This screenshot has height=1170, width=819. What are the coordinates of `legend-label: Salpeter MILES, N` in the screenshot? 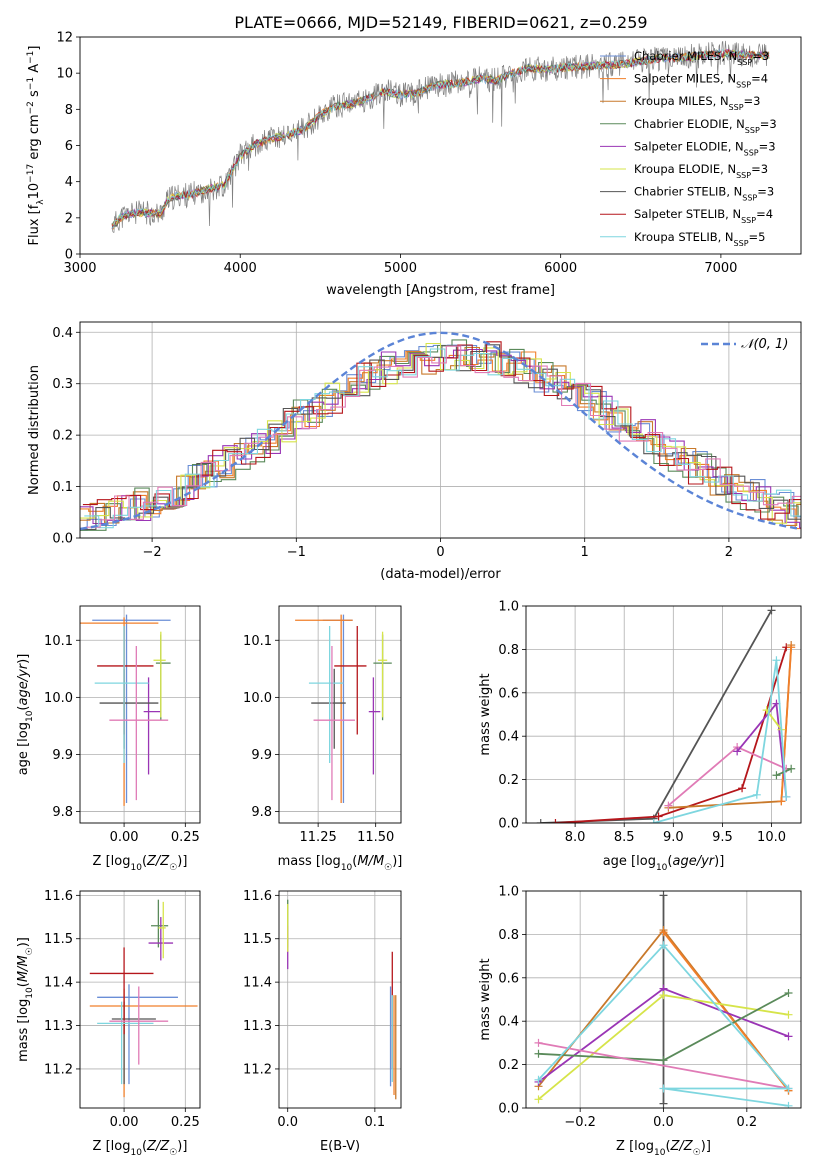 It's located at (685, 79).